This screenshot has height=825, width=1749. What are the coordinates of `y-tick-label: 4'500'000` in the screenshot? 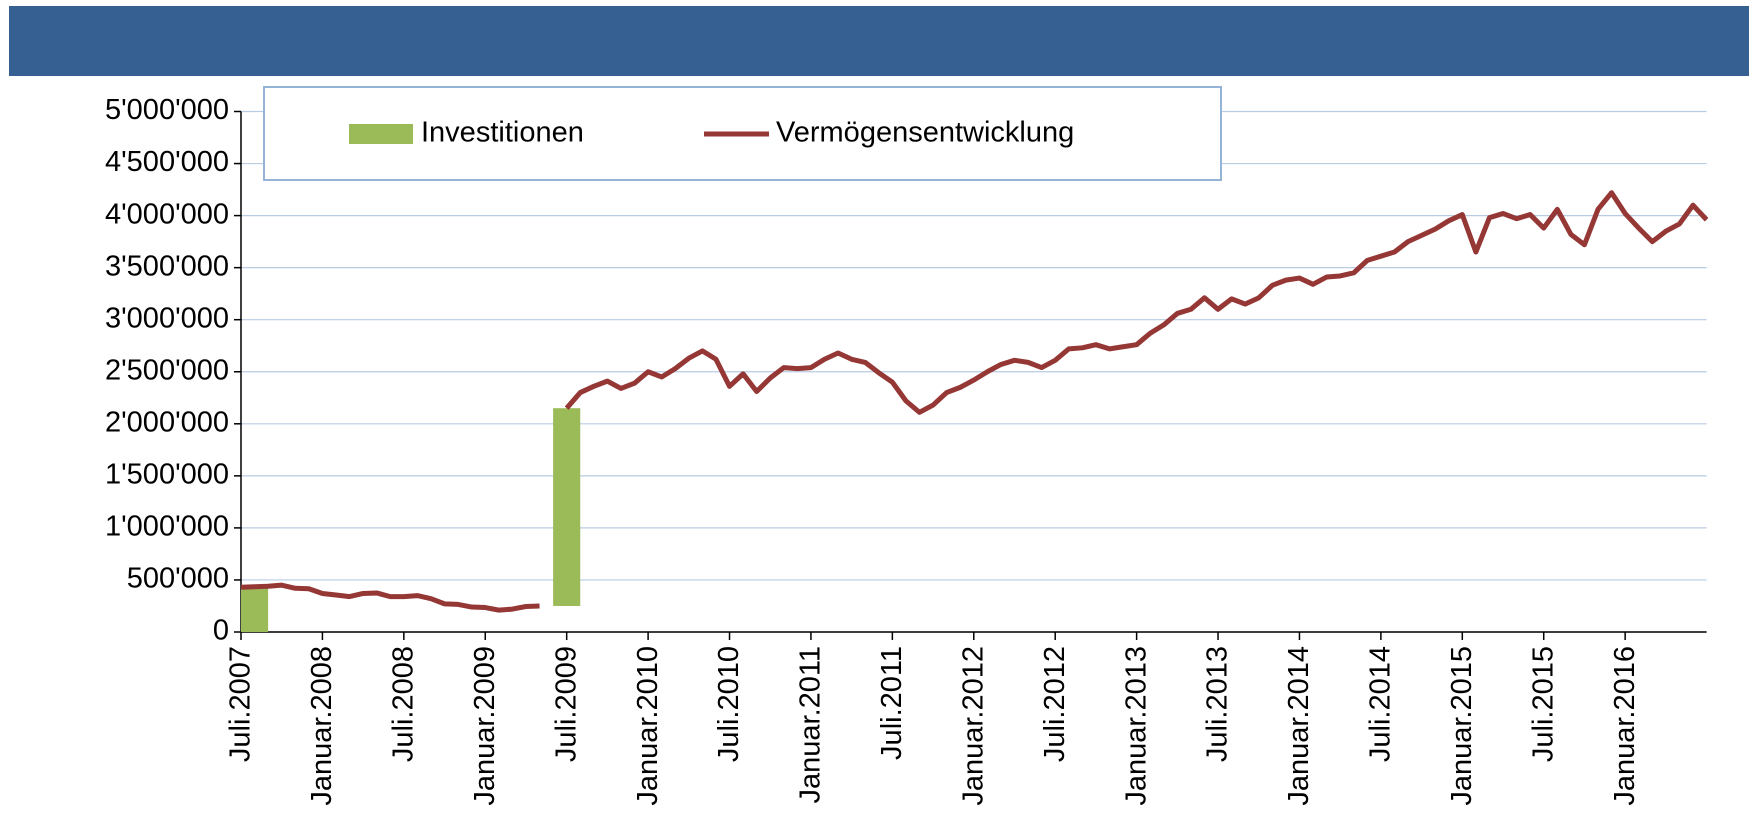 It's located at (167, 162).